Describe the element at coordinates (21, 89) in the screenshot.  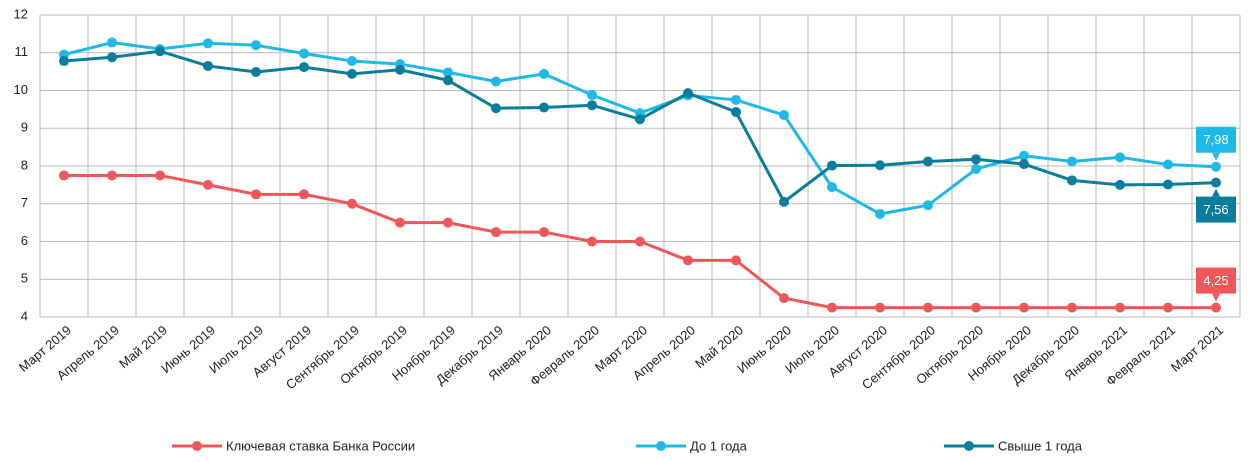
I see `y-tick-label: 10` at that location.